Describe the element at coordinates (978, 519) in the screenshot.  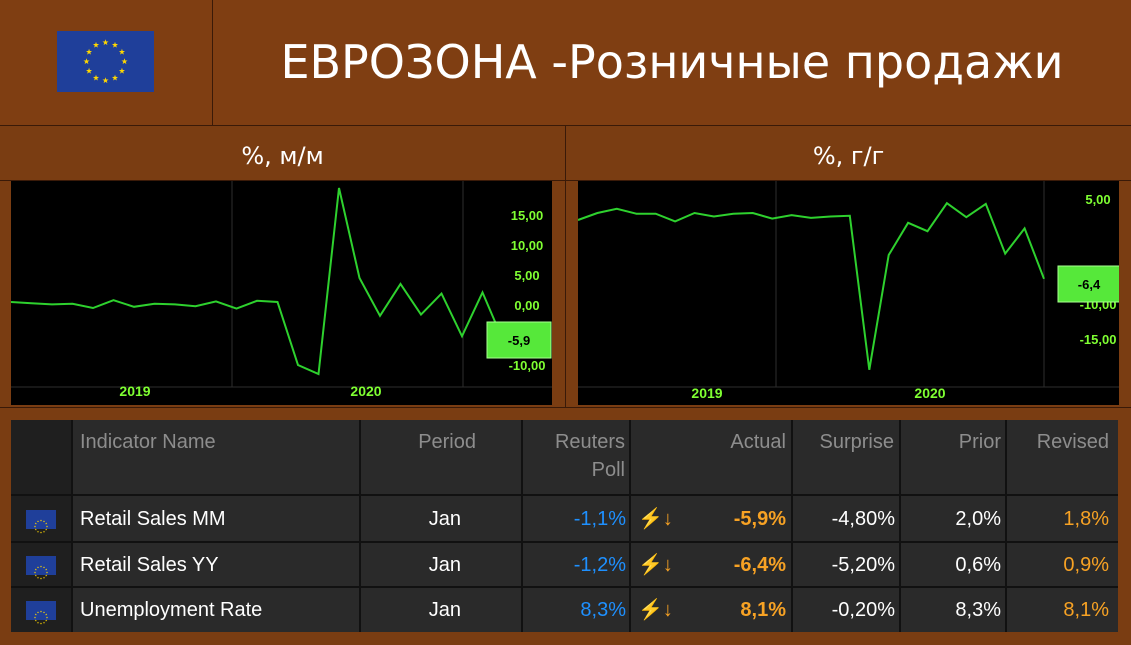
I see `prior-cell: 2,0%` at that location.